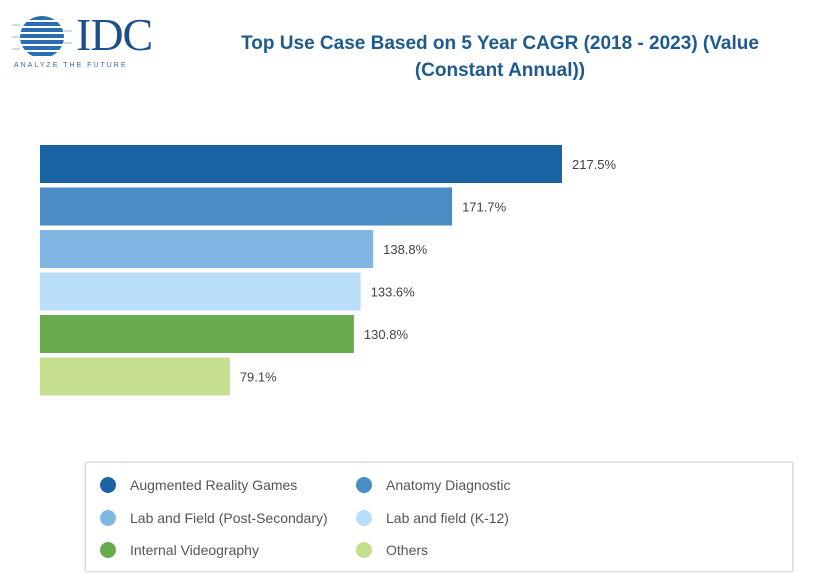 Image resolution: width=831 pixels, height=580 pixels. What do you see at coordinates (393, 292) in the screenshot?
I see `data-label: 133.6%` at bounding box center [393, 292].